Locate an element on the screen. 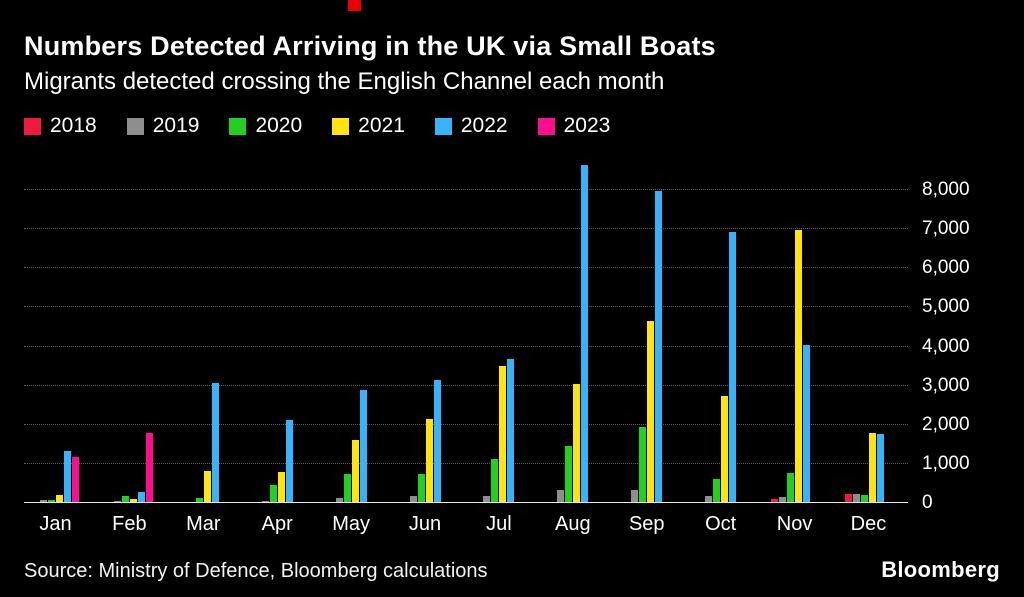  bar-2021-may is located at coordinates (355, 471).